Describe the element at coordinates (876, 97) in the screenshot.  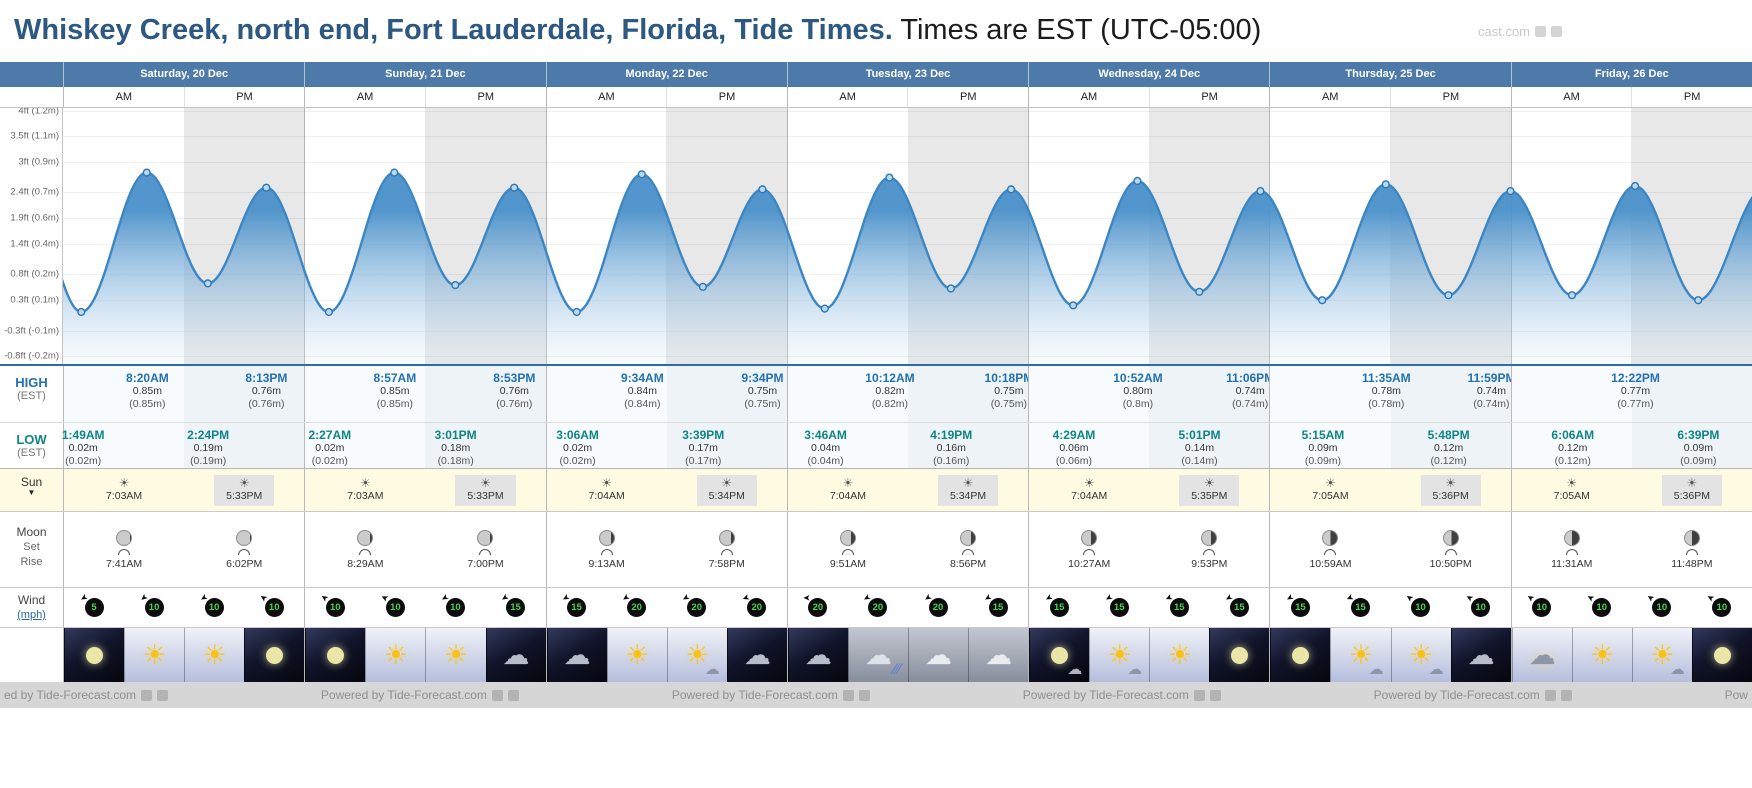
I see `ampm-header-row: AM PM AM PM AM PM AM PM AM PM AM PM AM PM` at that location.